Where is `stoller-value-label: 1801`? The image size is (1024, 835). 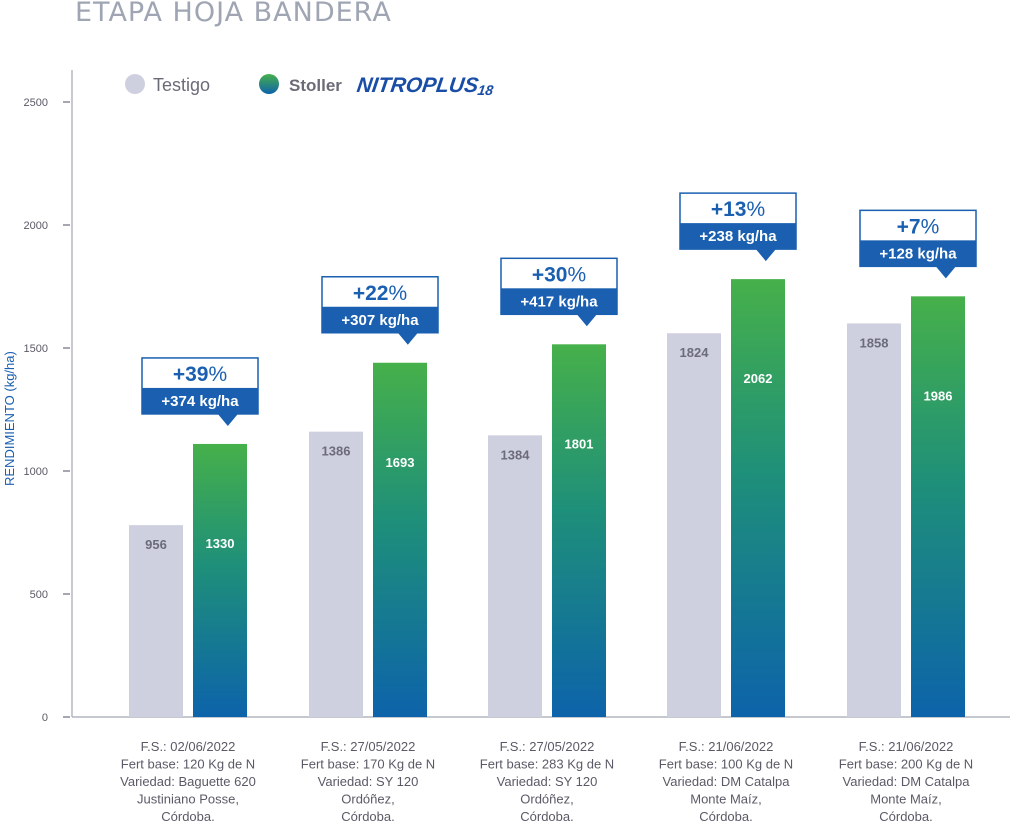
stoller-value-label: 1801 is located at coordinates (579, 443).